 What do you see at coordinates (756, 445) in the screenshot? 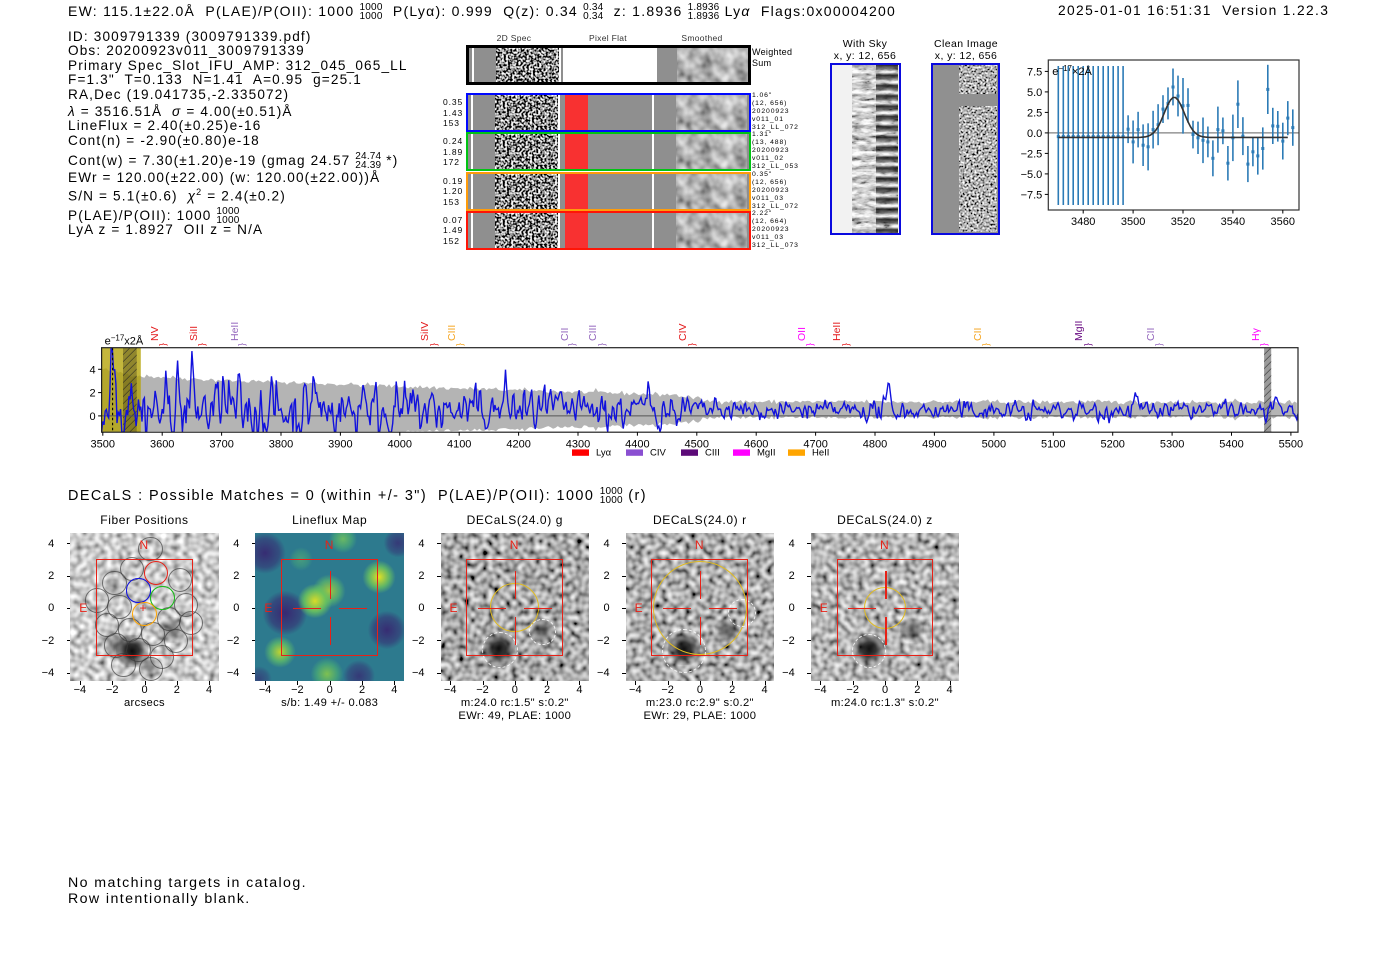
I see `svg-text: 4600` at bounding box center [756, 445].